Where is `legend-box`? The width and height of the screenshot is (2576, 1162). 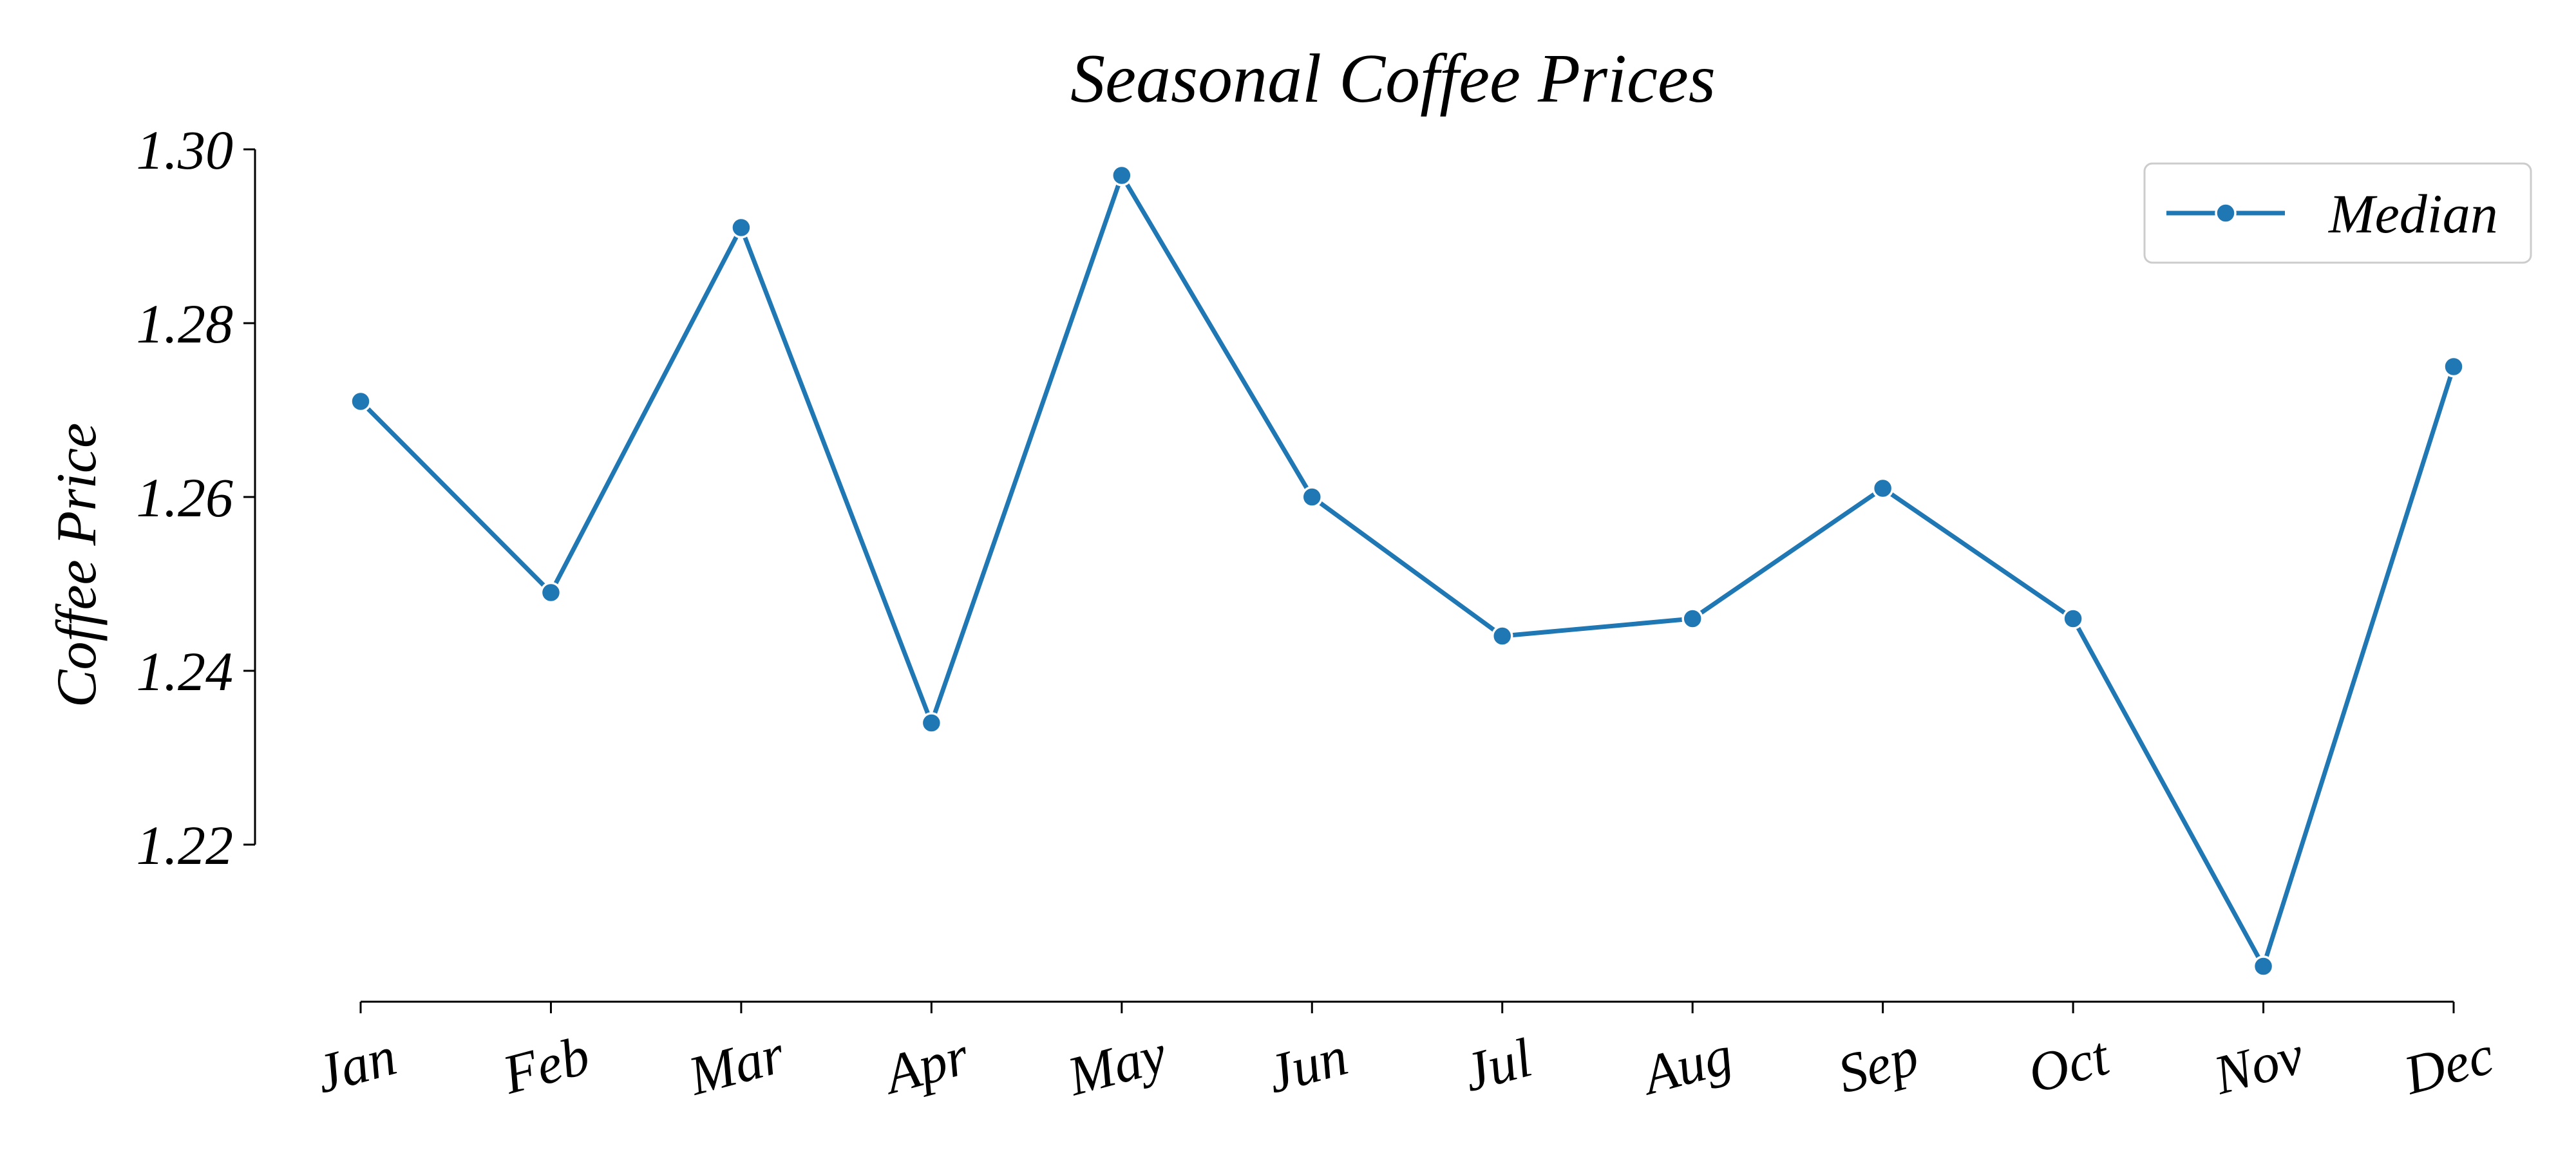
legend-box is located at coordinates (2337, 213).